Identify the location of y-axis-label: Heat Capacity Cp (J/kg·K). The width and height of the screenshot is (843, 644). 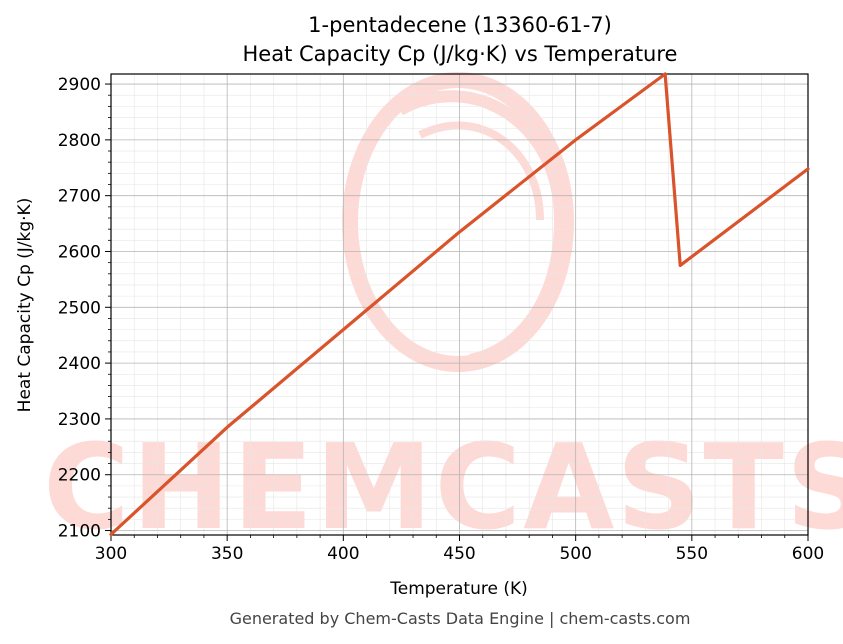
(25, 305).